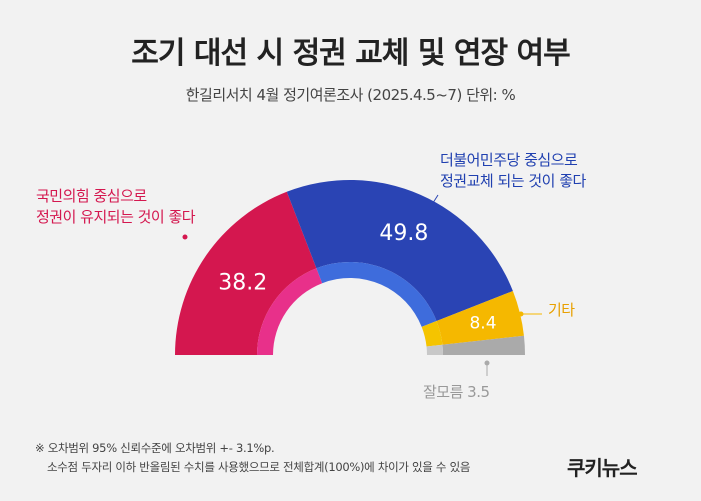  Describe the element at coordinates (561, 310) in the screenshot. I see `label-other: 기타` at that location.